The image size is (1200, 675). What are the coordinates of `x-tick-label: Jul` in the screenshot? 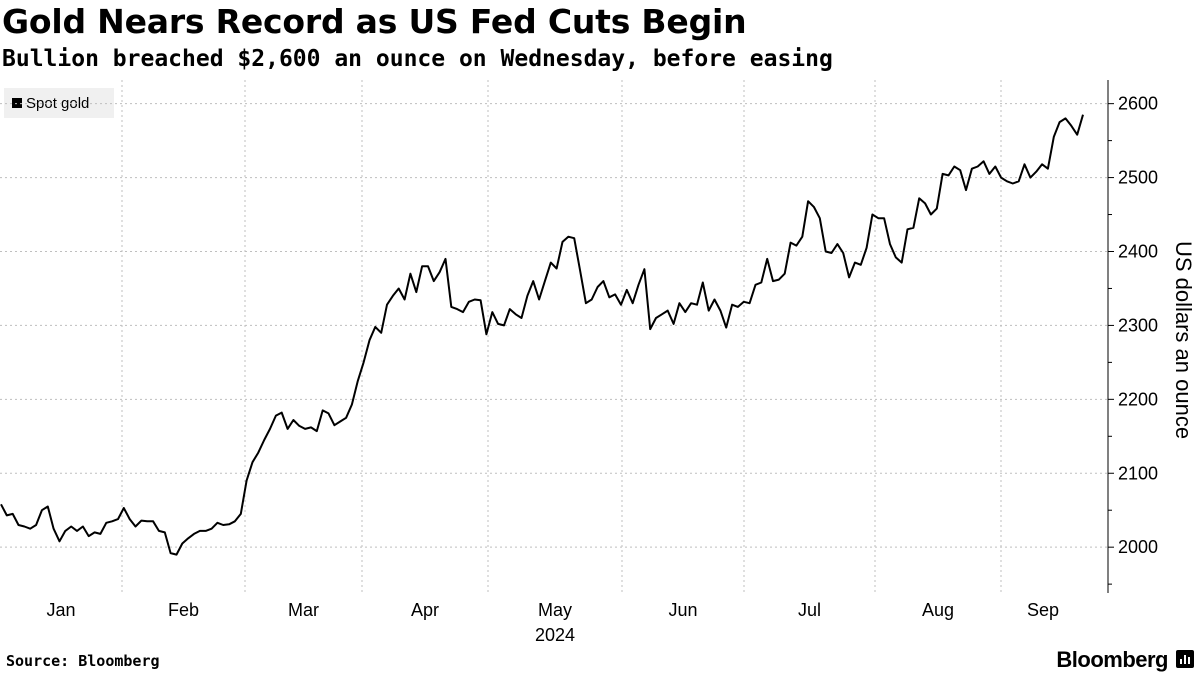 It's located at (809, 610).